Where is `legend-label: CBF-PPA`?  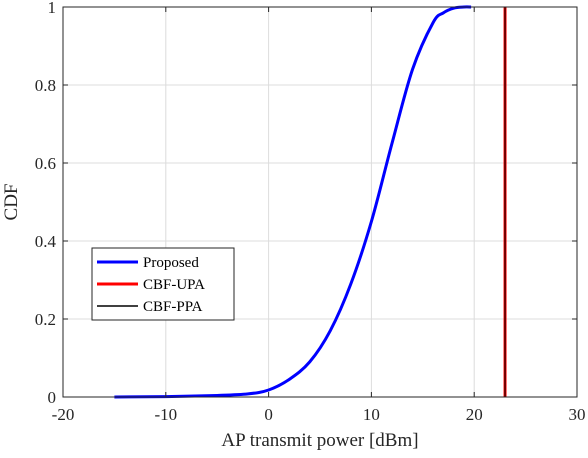 legend-label: CBF-PPA is located at coordinates (173, 307).